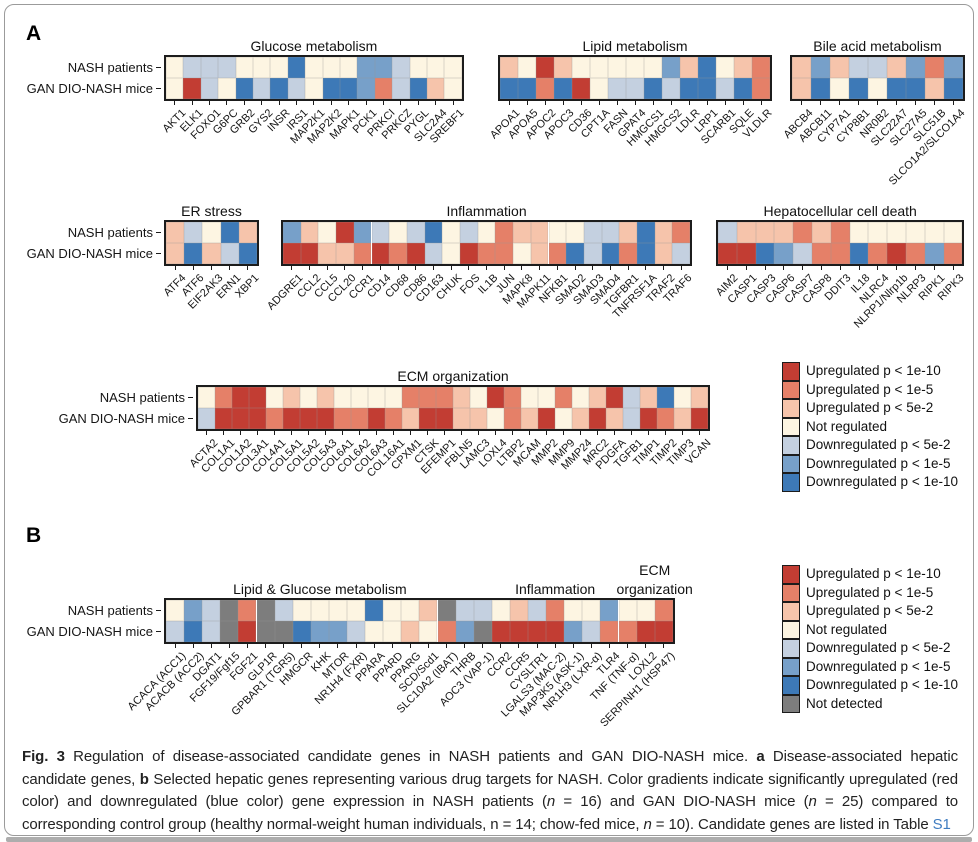 The width and height of the screenshot is (978, 842). I want to click on caption-run: = 16) and GAN DIO-NASH mice (, so click(682, 801).